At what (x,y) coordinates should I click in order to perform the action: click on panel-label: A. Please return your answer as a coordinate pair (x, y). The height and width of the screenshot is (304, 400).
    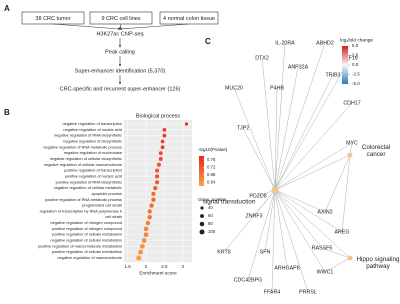
    Looking at the image, I should click on (7, 8).